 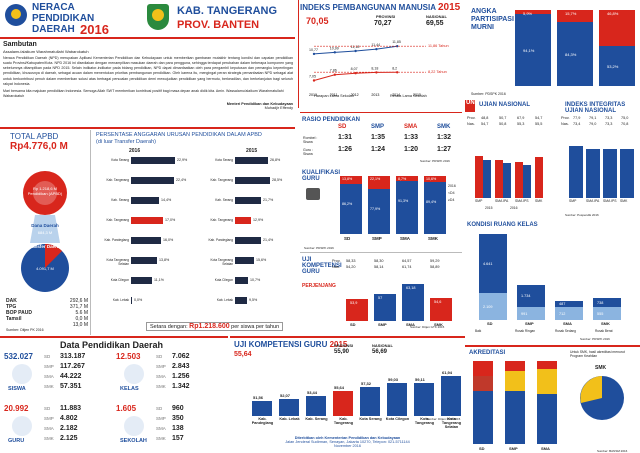 I want to click on data-siswa-total: 532.027, so click(x=18, y=356).